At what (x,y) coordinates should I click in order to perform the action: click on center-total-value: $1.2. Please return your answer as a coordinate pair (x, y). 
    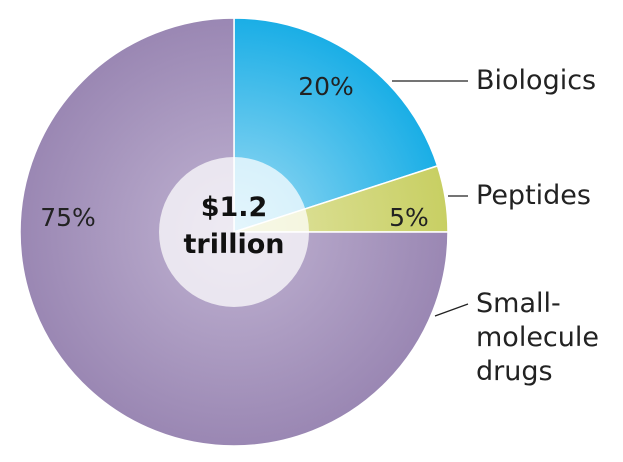
    Looking at the image, I should click on (234, 207).